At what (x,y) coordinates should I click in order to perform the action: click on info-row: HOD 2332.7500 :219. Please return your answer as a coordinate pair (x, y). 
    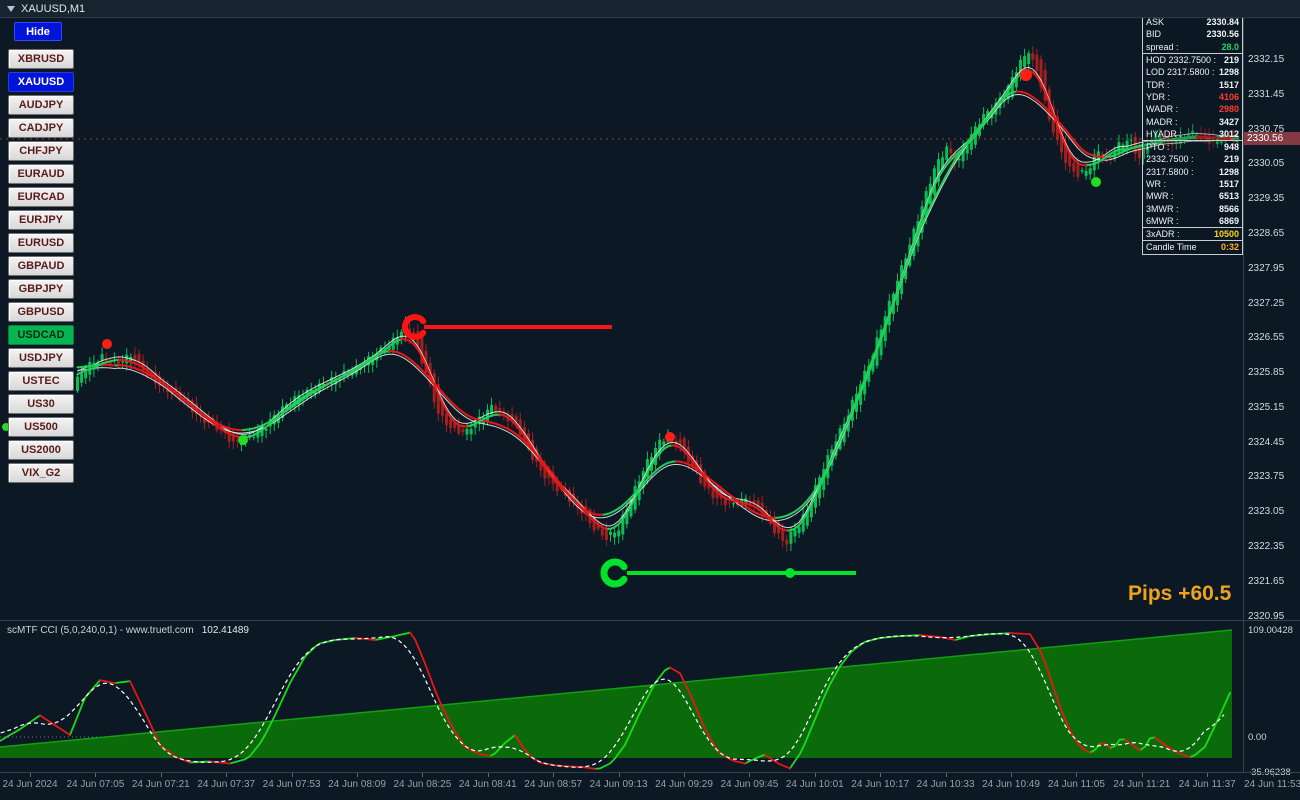
    Looking at the image, I should click on (1192, 59).